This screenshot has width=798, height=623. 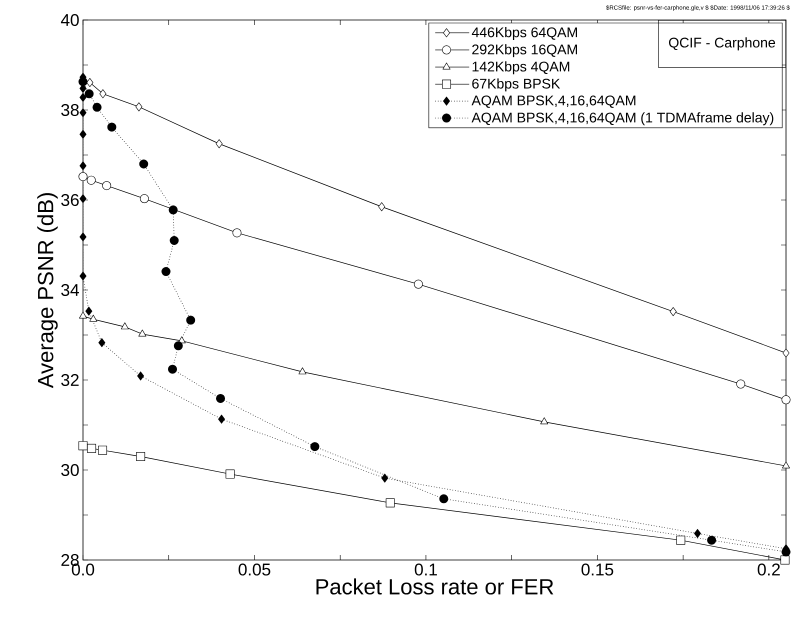 What do you see at coordinates (70, 380) in the screenshot?
I see `y-tick-label: 32` at bounding box center [70, 380].